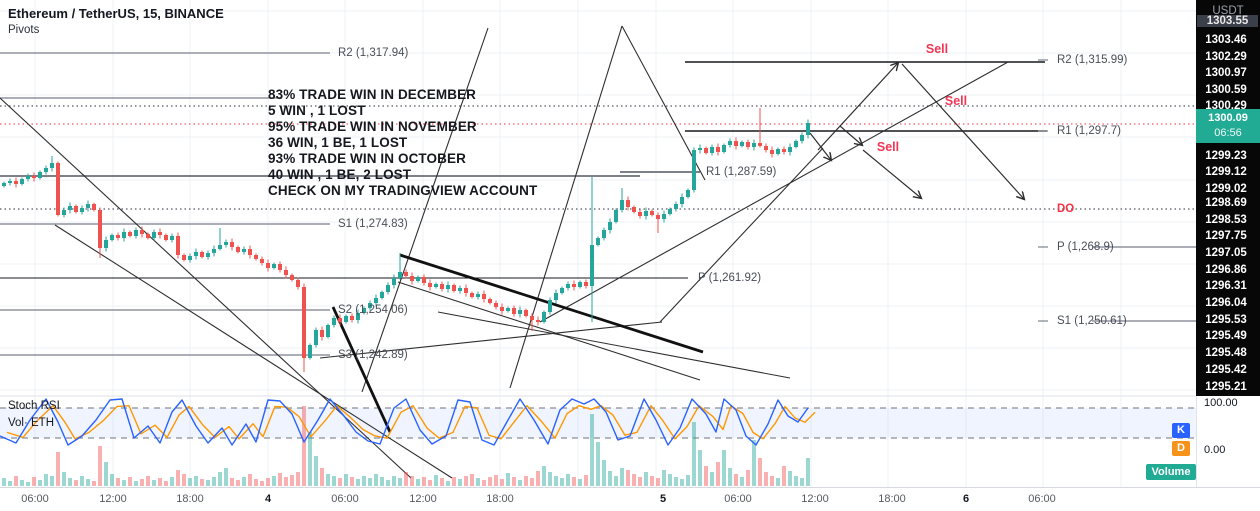 The height and width of the screenshot is (511, 1260). I want to click on price-label: 1295.42, so click(1226, 370).